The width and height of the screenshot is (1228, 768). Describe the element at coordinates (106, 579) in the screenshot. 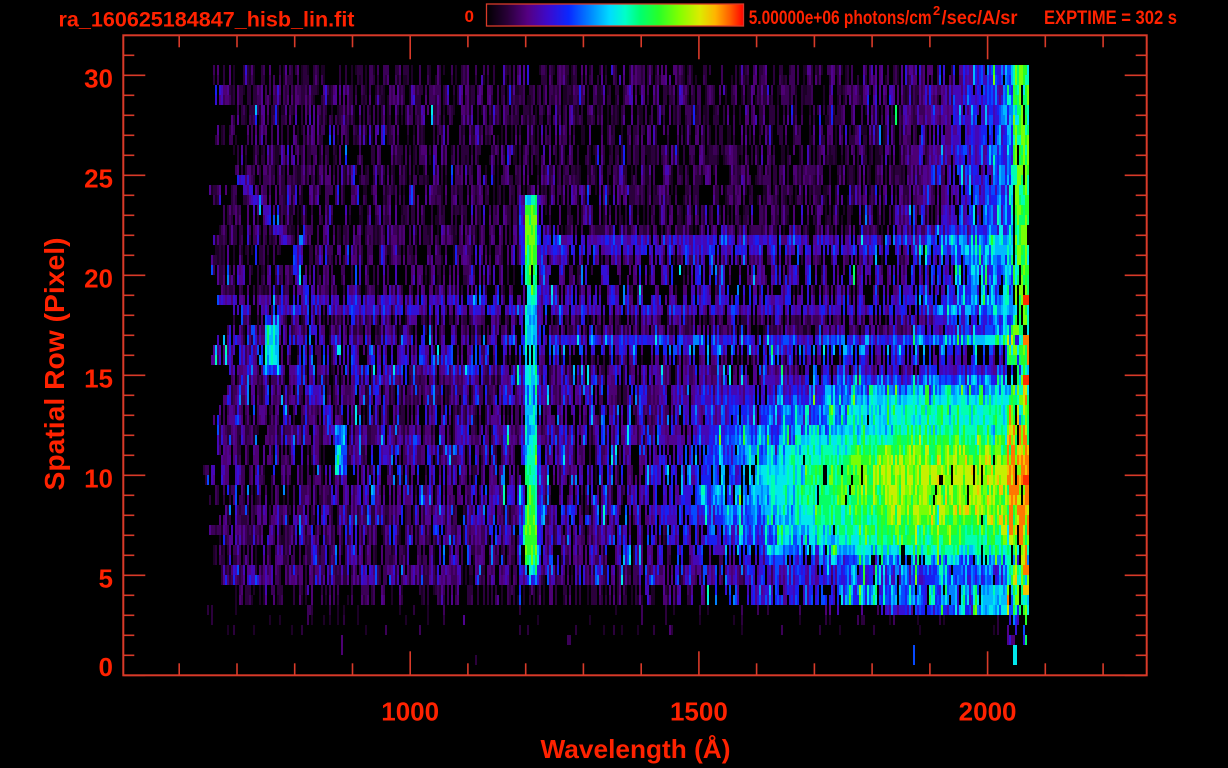

I see `svg-text: 5` at that location.